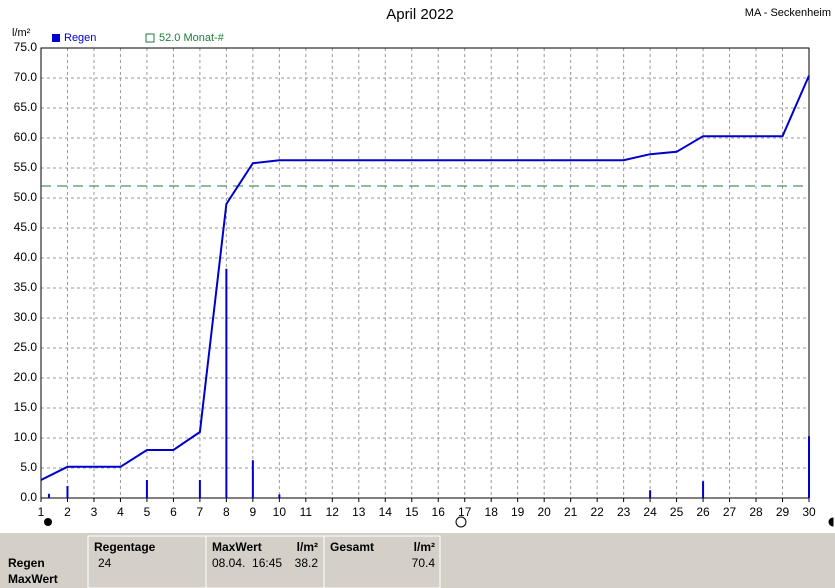 The width and height of the screenshot is (835, 588). Describe the element at coordinates (306, 512) in the screenshot. I see `x-tick-label: 11` at that location.